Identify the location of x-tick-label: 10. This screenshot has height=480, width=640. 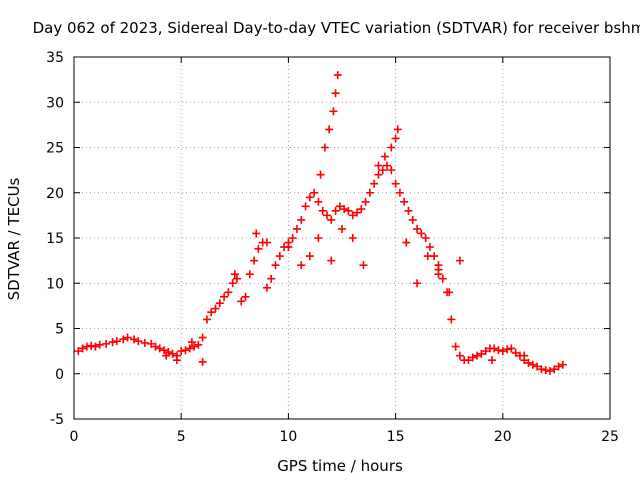
(288, 437).